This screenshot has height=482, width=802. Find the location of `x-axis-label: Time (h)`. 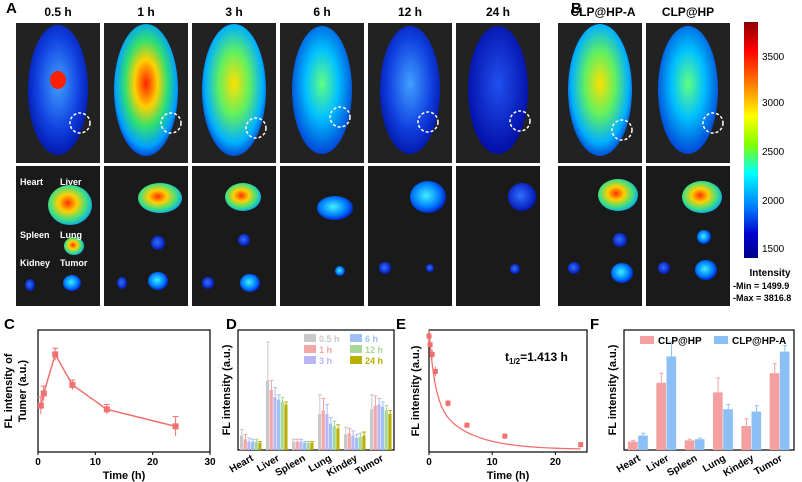

x-axis-label: Time (h) is located at coordinates (124, 476).